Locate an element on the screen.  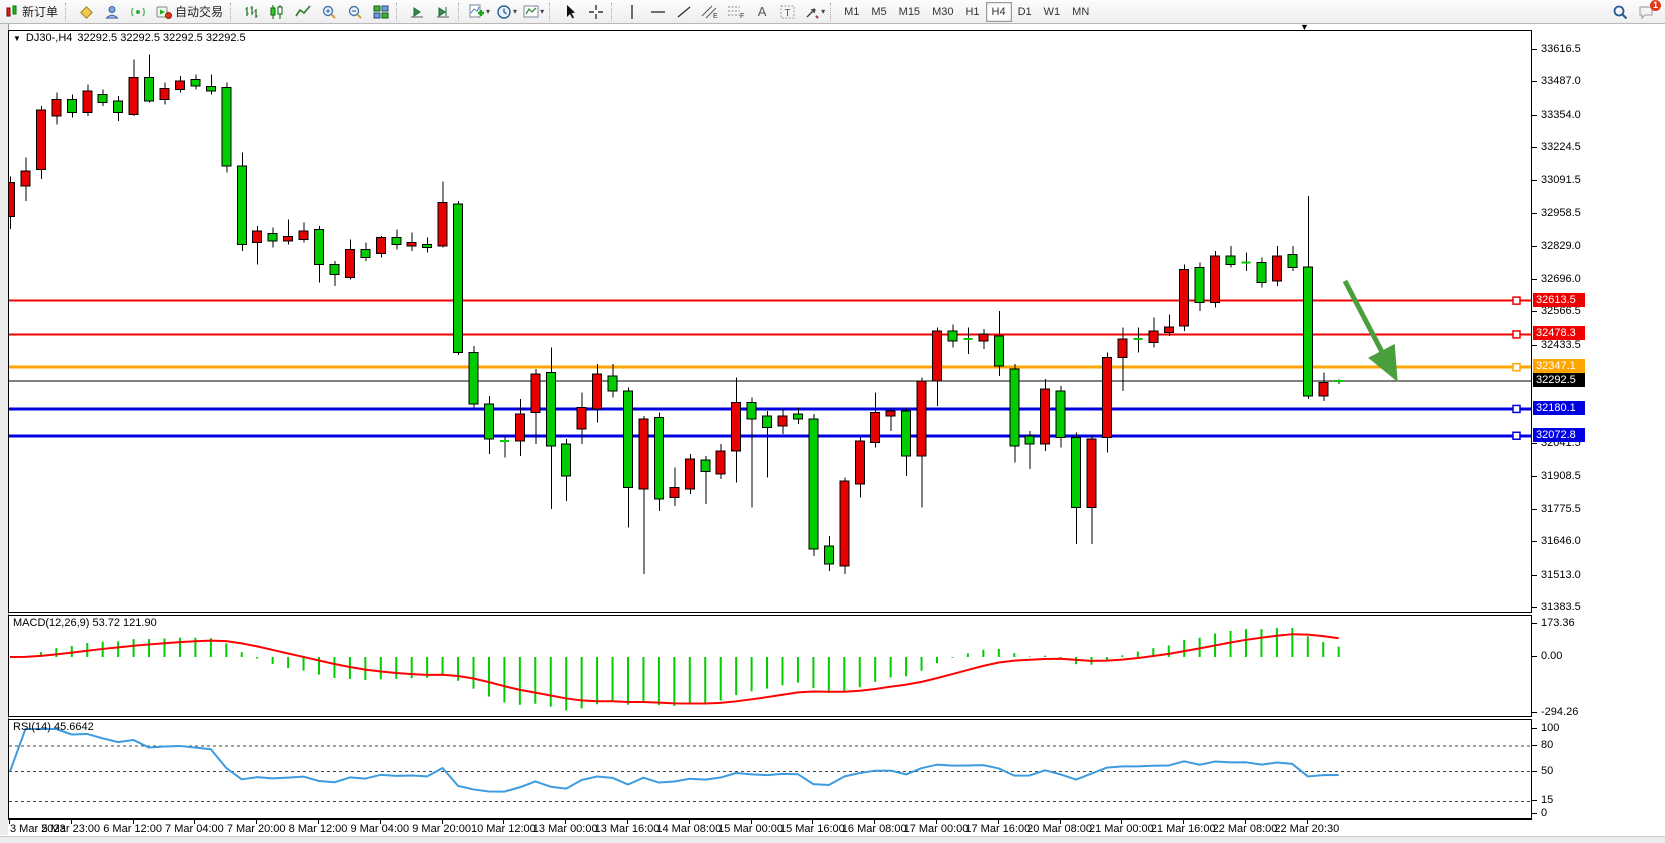
timeframe-button-d1: D1 is located at coordinates (1024, 11).